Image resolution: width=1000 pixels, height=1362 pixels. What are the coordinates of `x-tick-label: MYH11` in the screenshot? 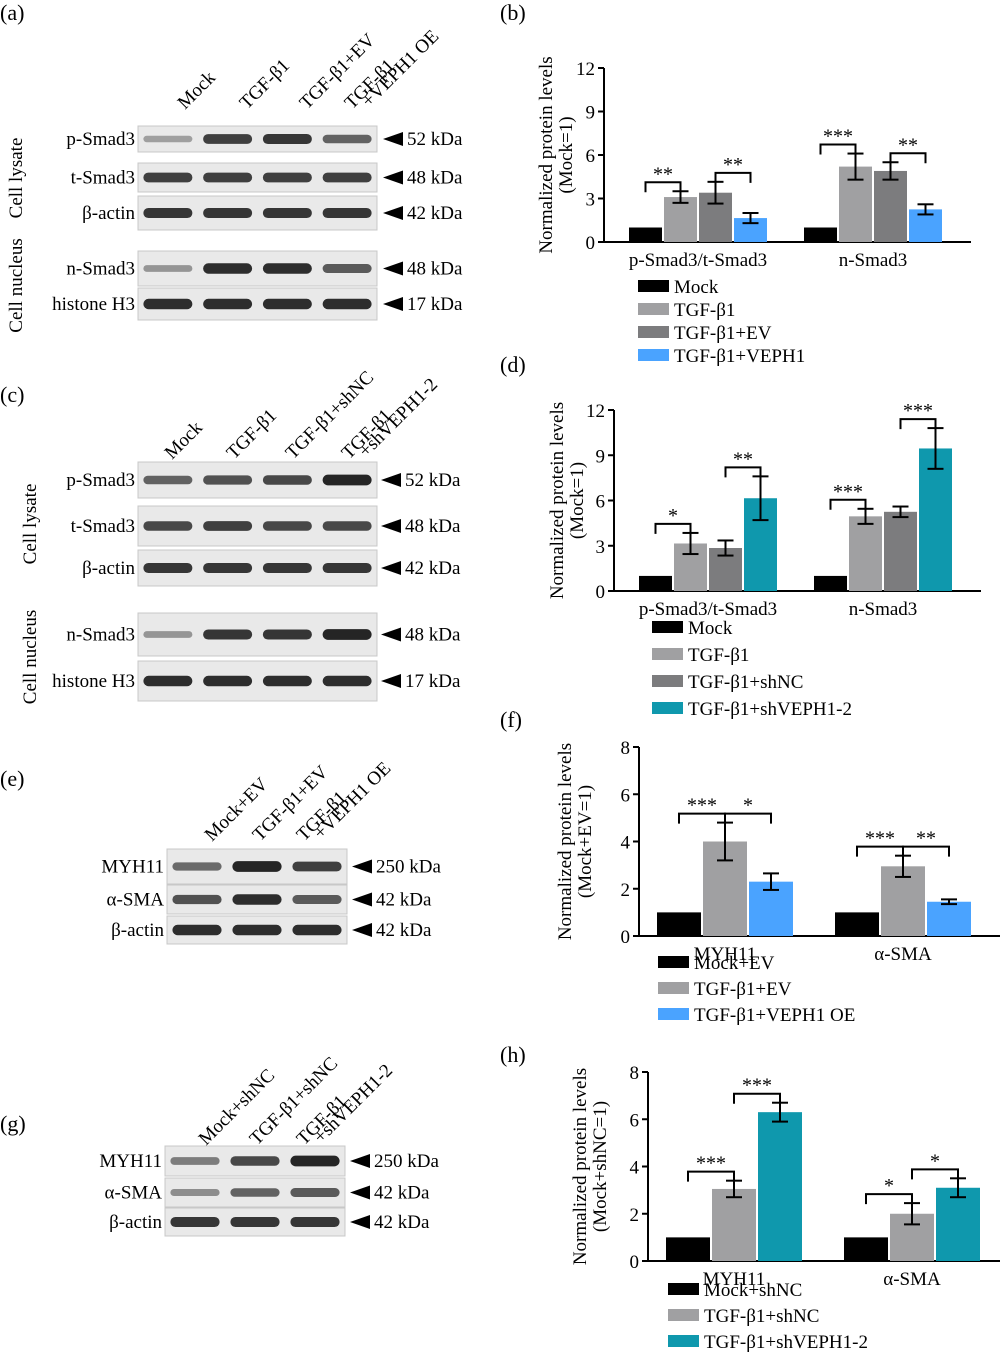 It's located at (734, 1279).